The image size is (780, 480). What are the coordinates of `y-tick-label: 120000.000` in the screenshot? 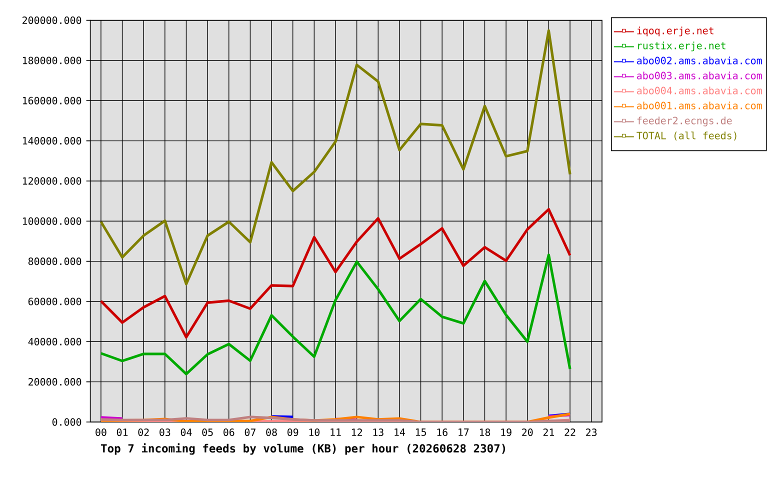 It's located at (52, 181).